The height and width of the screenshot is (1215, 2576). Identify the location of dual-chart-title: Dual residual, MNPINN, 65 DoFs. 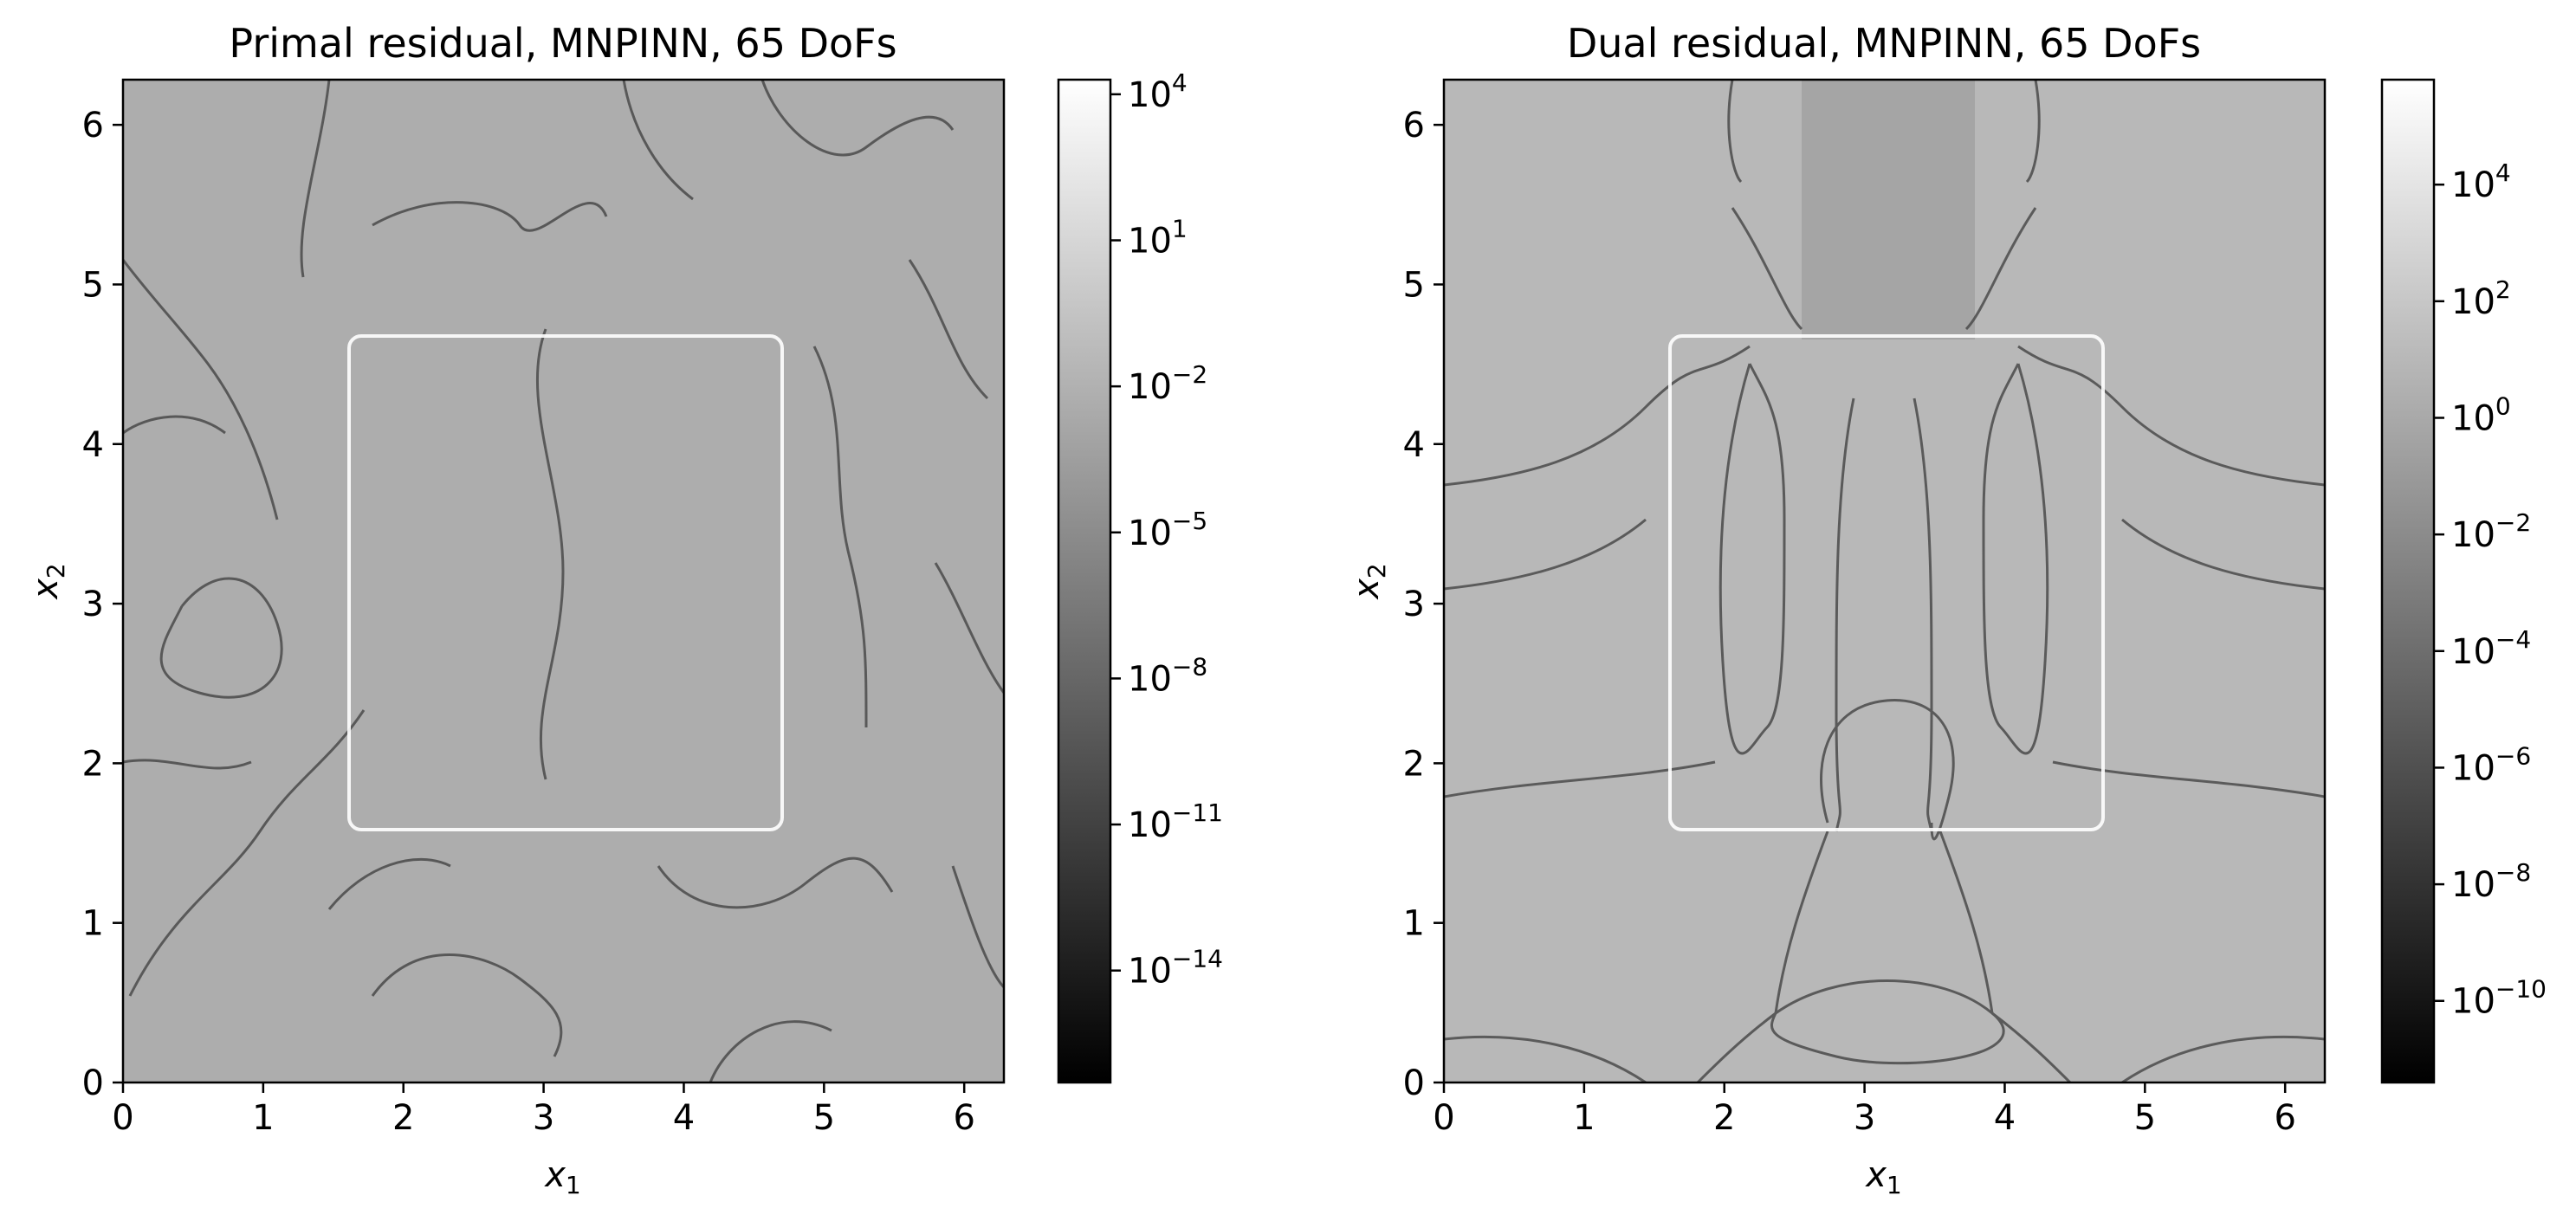
(1884, 43).